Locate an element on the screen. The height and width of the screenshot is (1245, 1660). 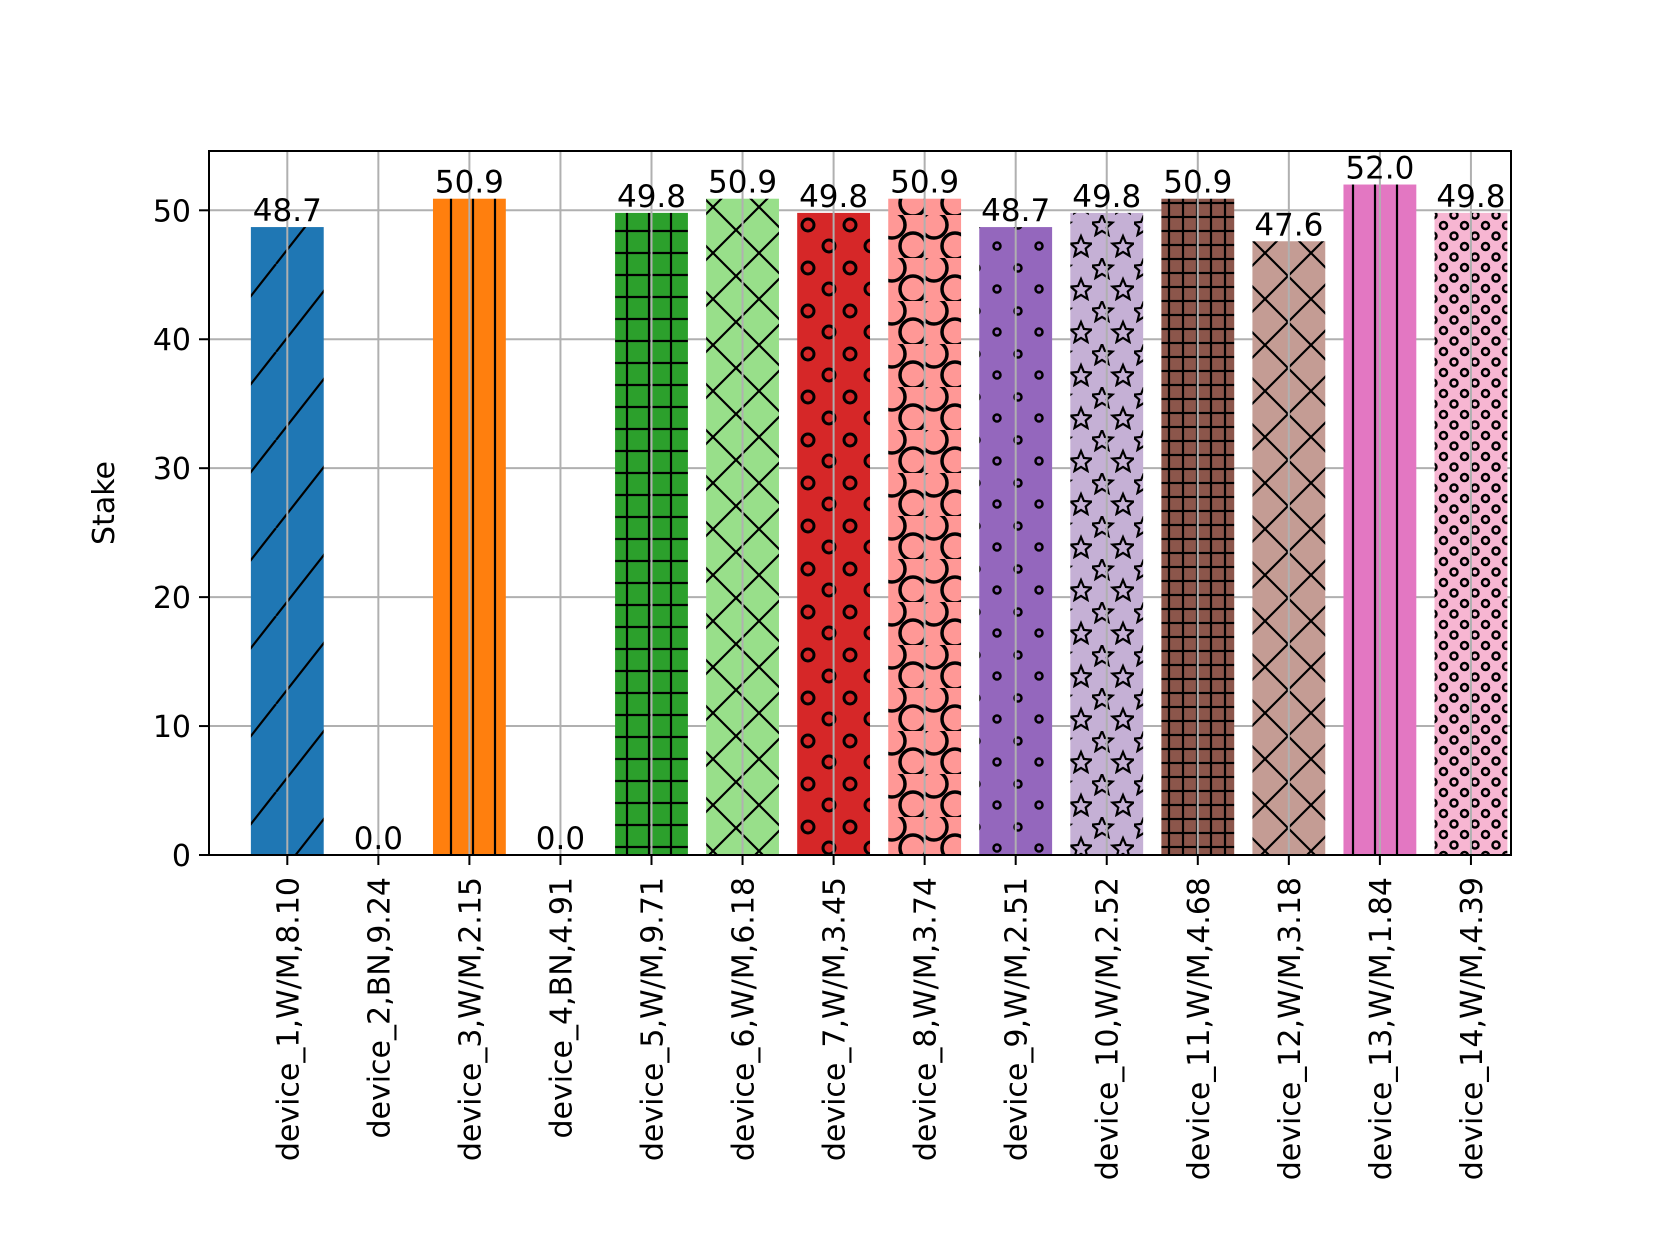
y-axis-label: Stake is located at coordinates (104, 503).